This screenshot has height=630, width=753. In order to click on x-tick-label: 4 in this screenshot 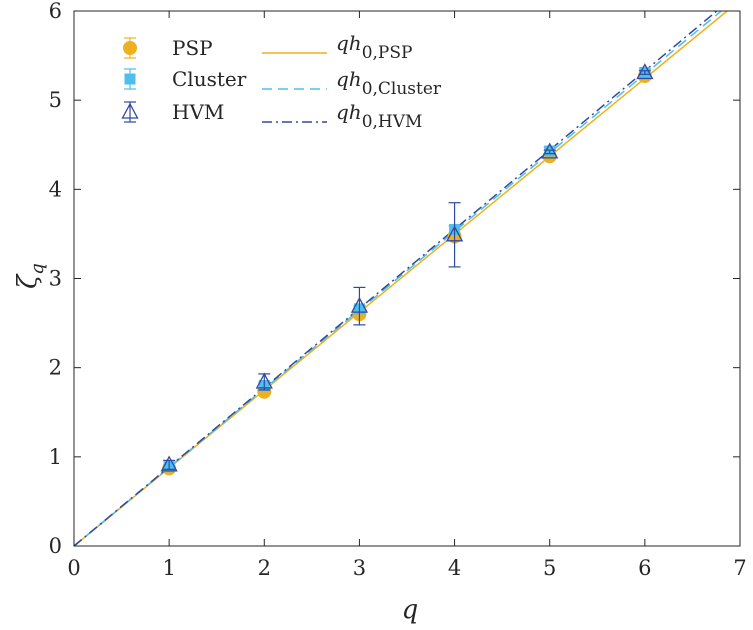, I will do `click(454, 568)`.